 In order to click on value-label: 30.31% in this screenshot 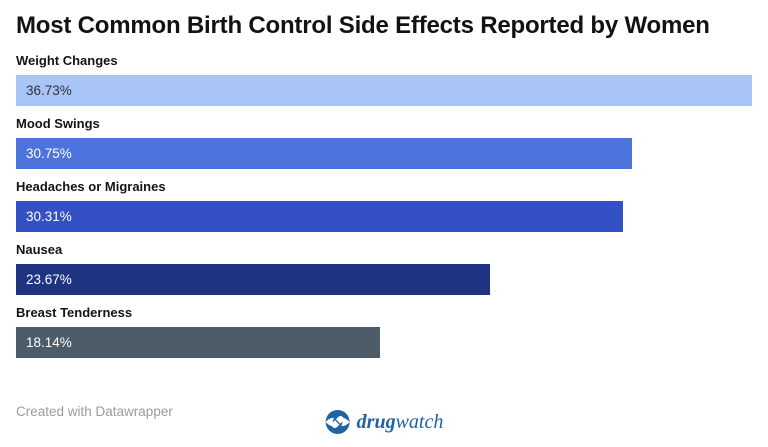, I will do `click(49, 216)`.